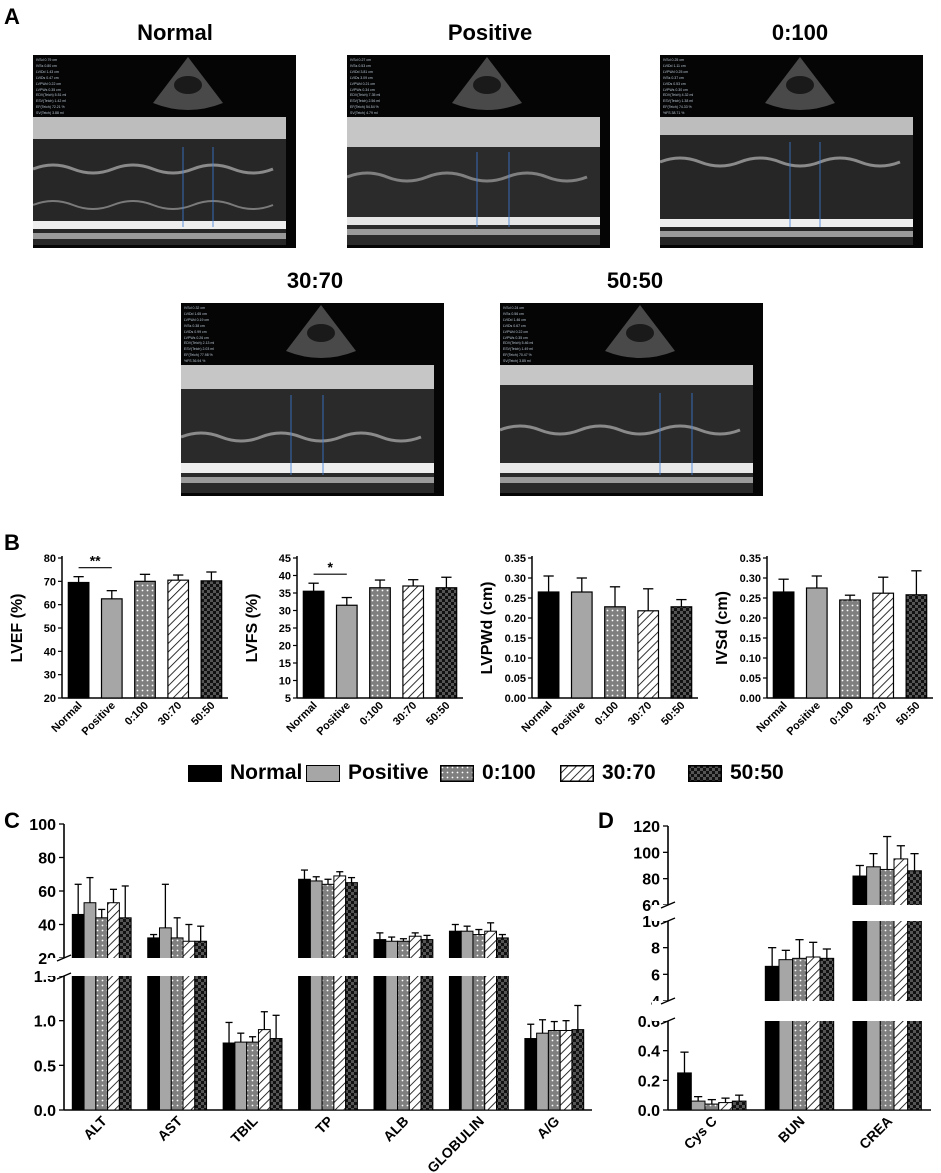 This screenshot has width=941, height=1173. I want to click on y-tick-label: 10, so click(285, 682).